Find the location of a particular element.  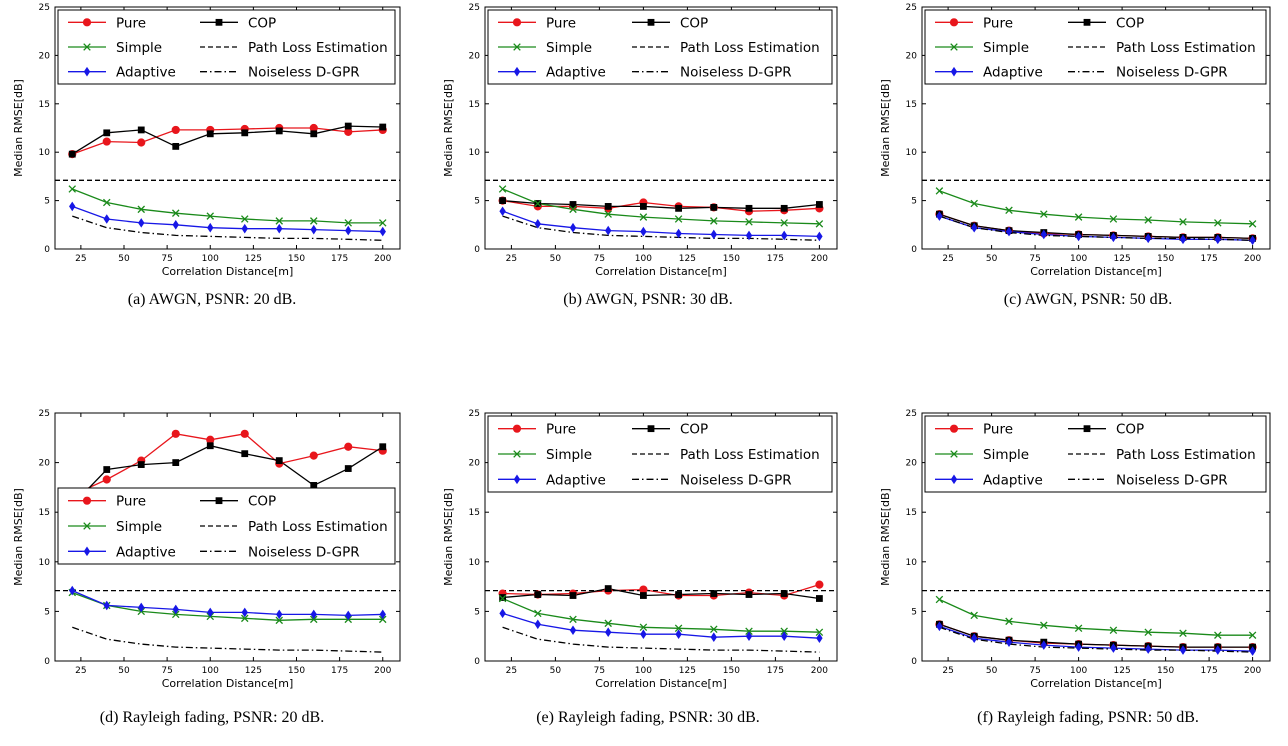

series-line-noiseless is located at coordinates (1096, 228).